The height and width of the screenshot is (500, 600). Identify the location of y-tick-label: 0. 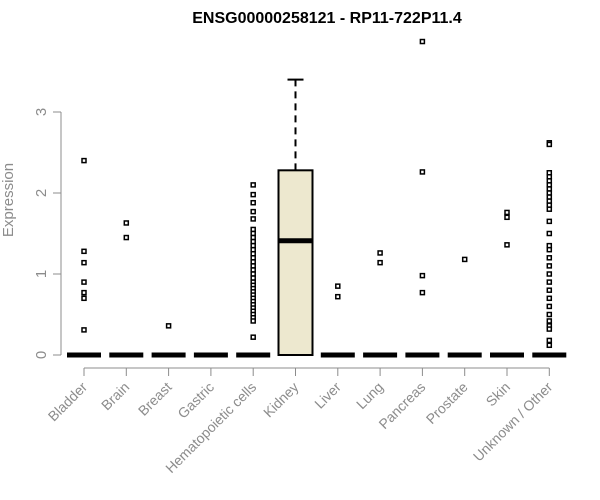
(41, 355).